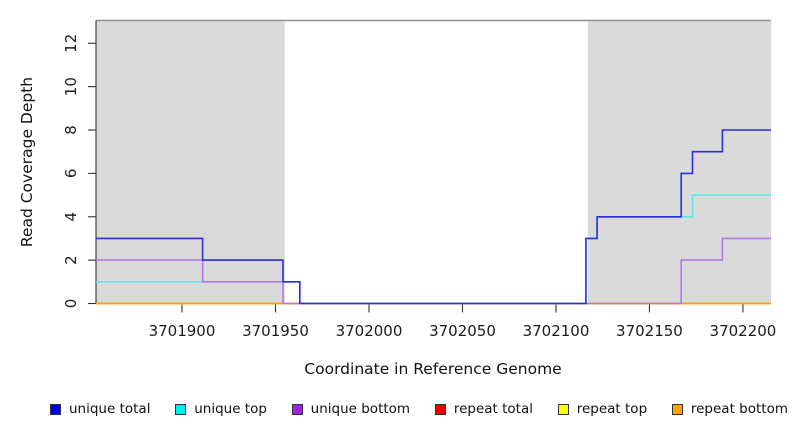  Describe the element at coordinates (27, 162) in the screenshot. I see `y-axis-title: Read Coverage Depth` at that location.